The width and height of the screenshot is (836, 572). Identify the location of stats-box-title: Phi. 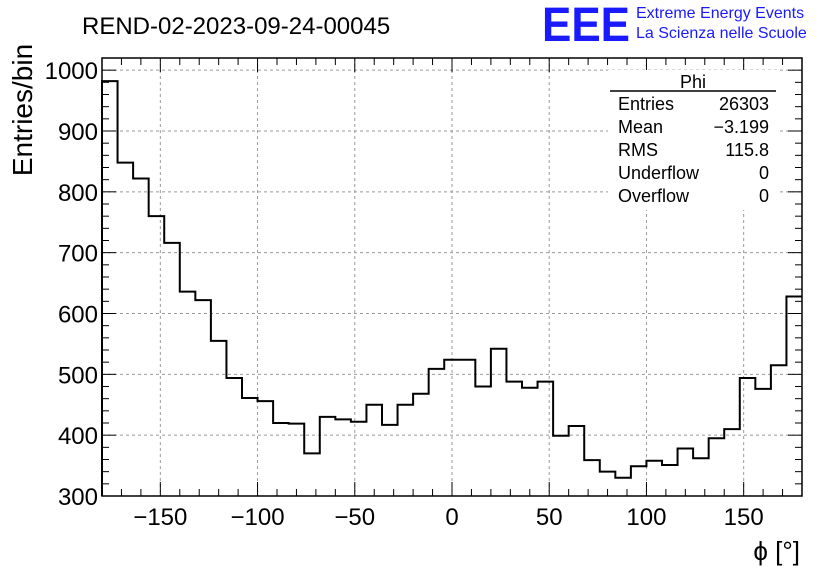
(693, 82).